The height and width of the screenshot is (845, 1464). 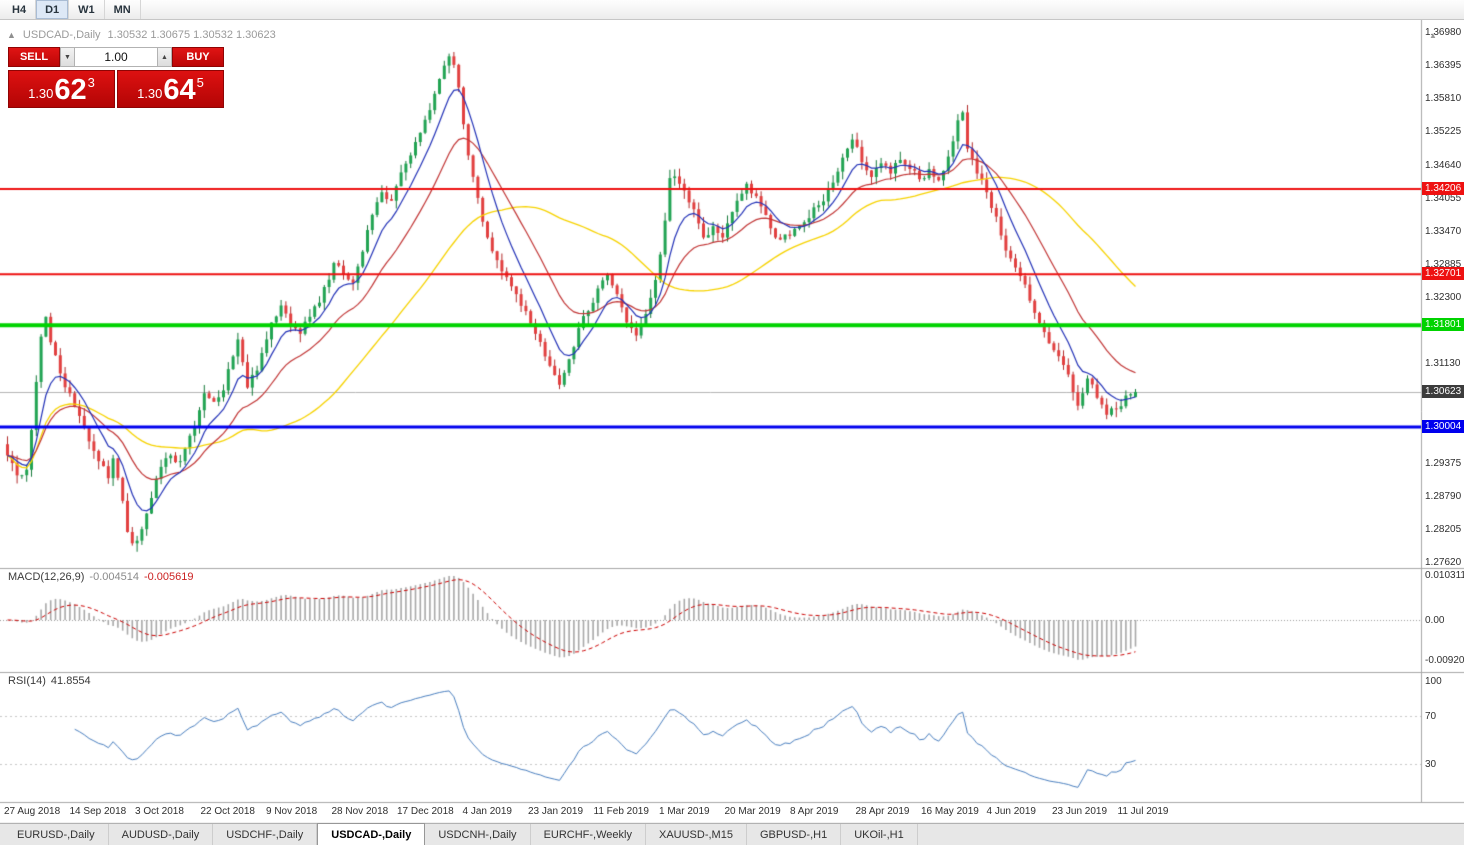 What do you see at coordinates (27, 681) in the screenshot?
I see `rsi-name: RSI(14)` at bounding box center [27, 681].